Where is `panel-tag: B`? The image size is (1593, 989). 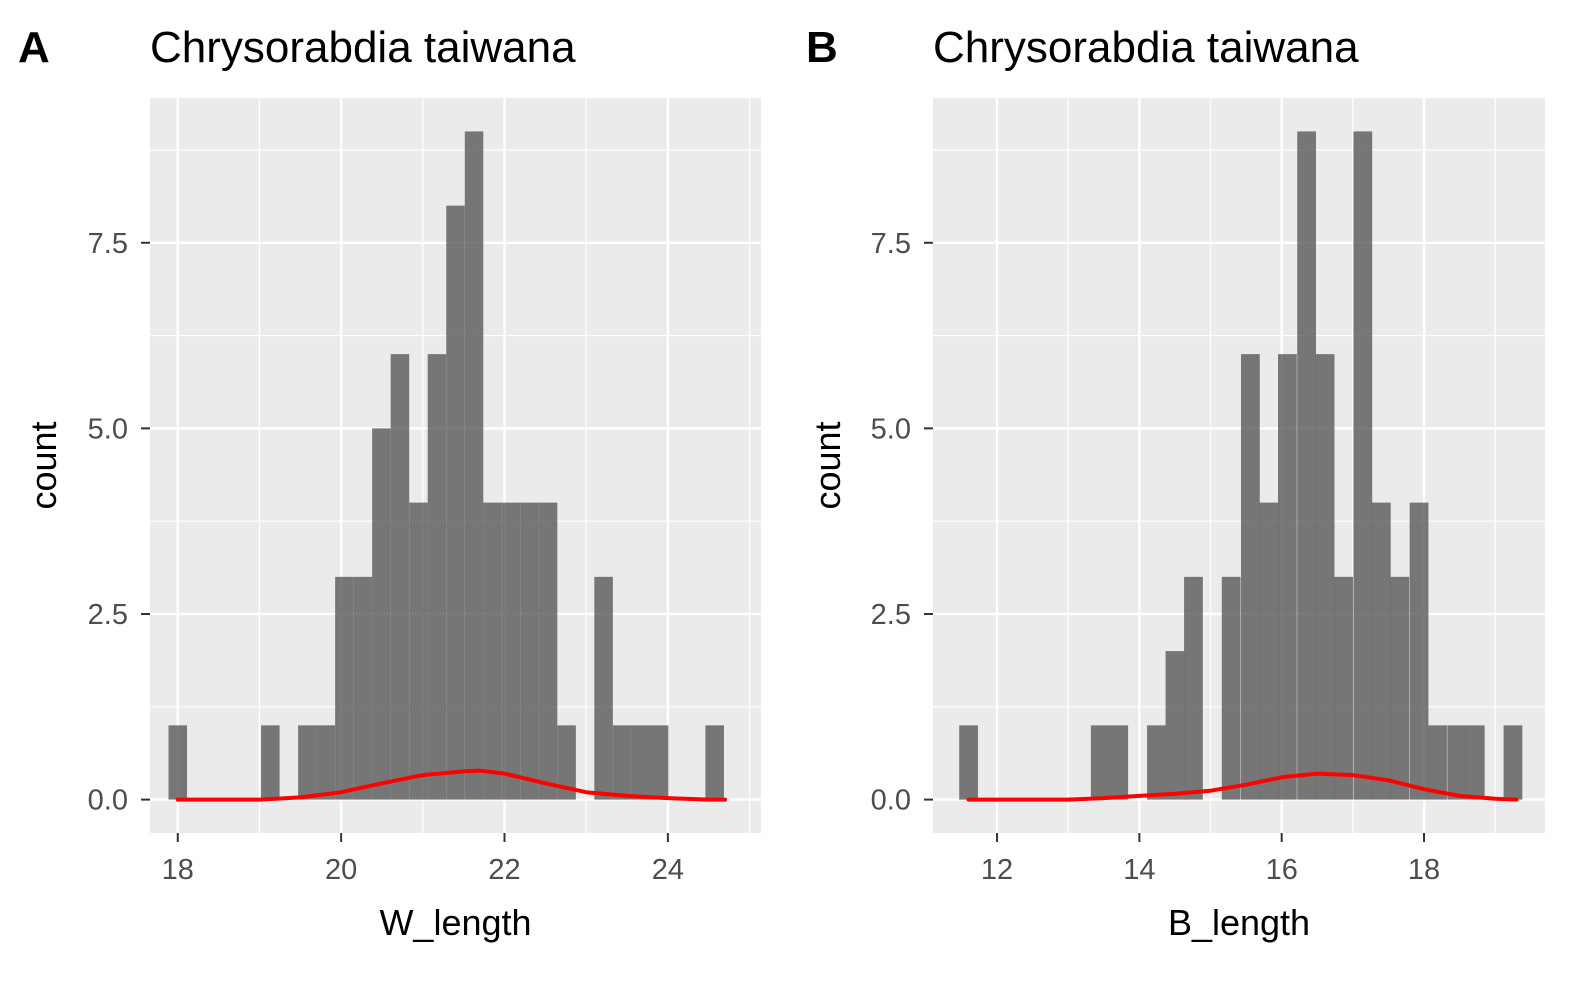
panel-tag: B is located at coordinates (822, 47).